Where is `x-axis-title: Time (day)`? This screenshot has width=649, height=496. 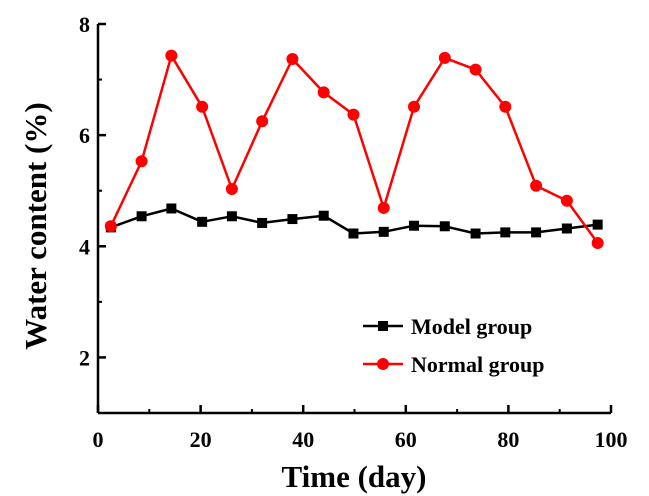
x-axis-title: Time (day) is located at coordinates (354, 476).